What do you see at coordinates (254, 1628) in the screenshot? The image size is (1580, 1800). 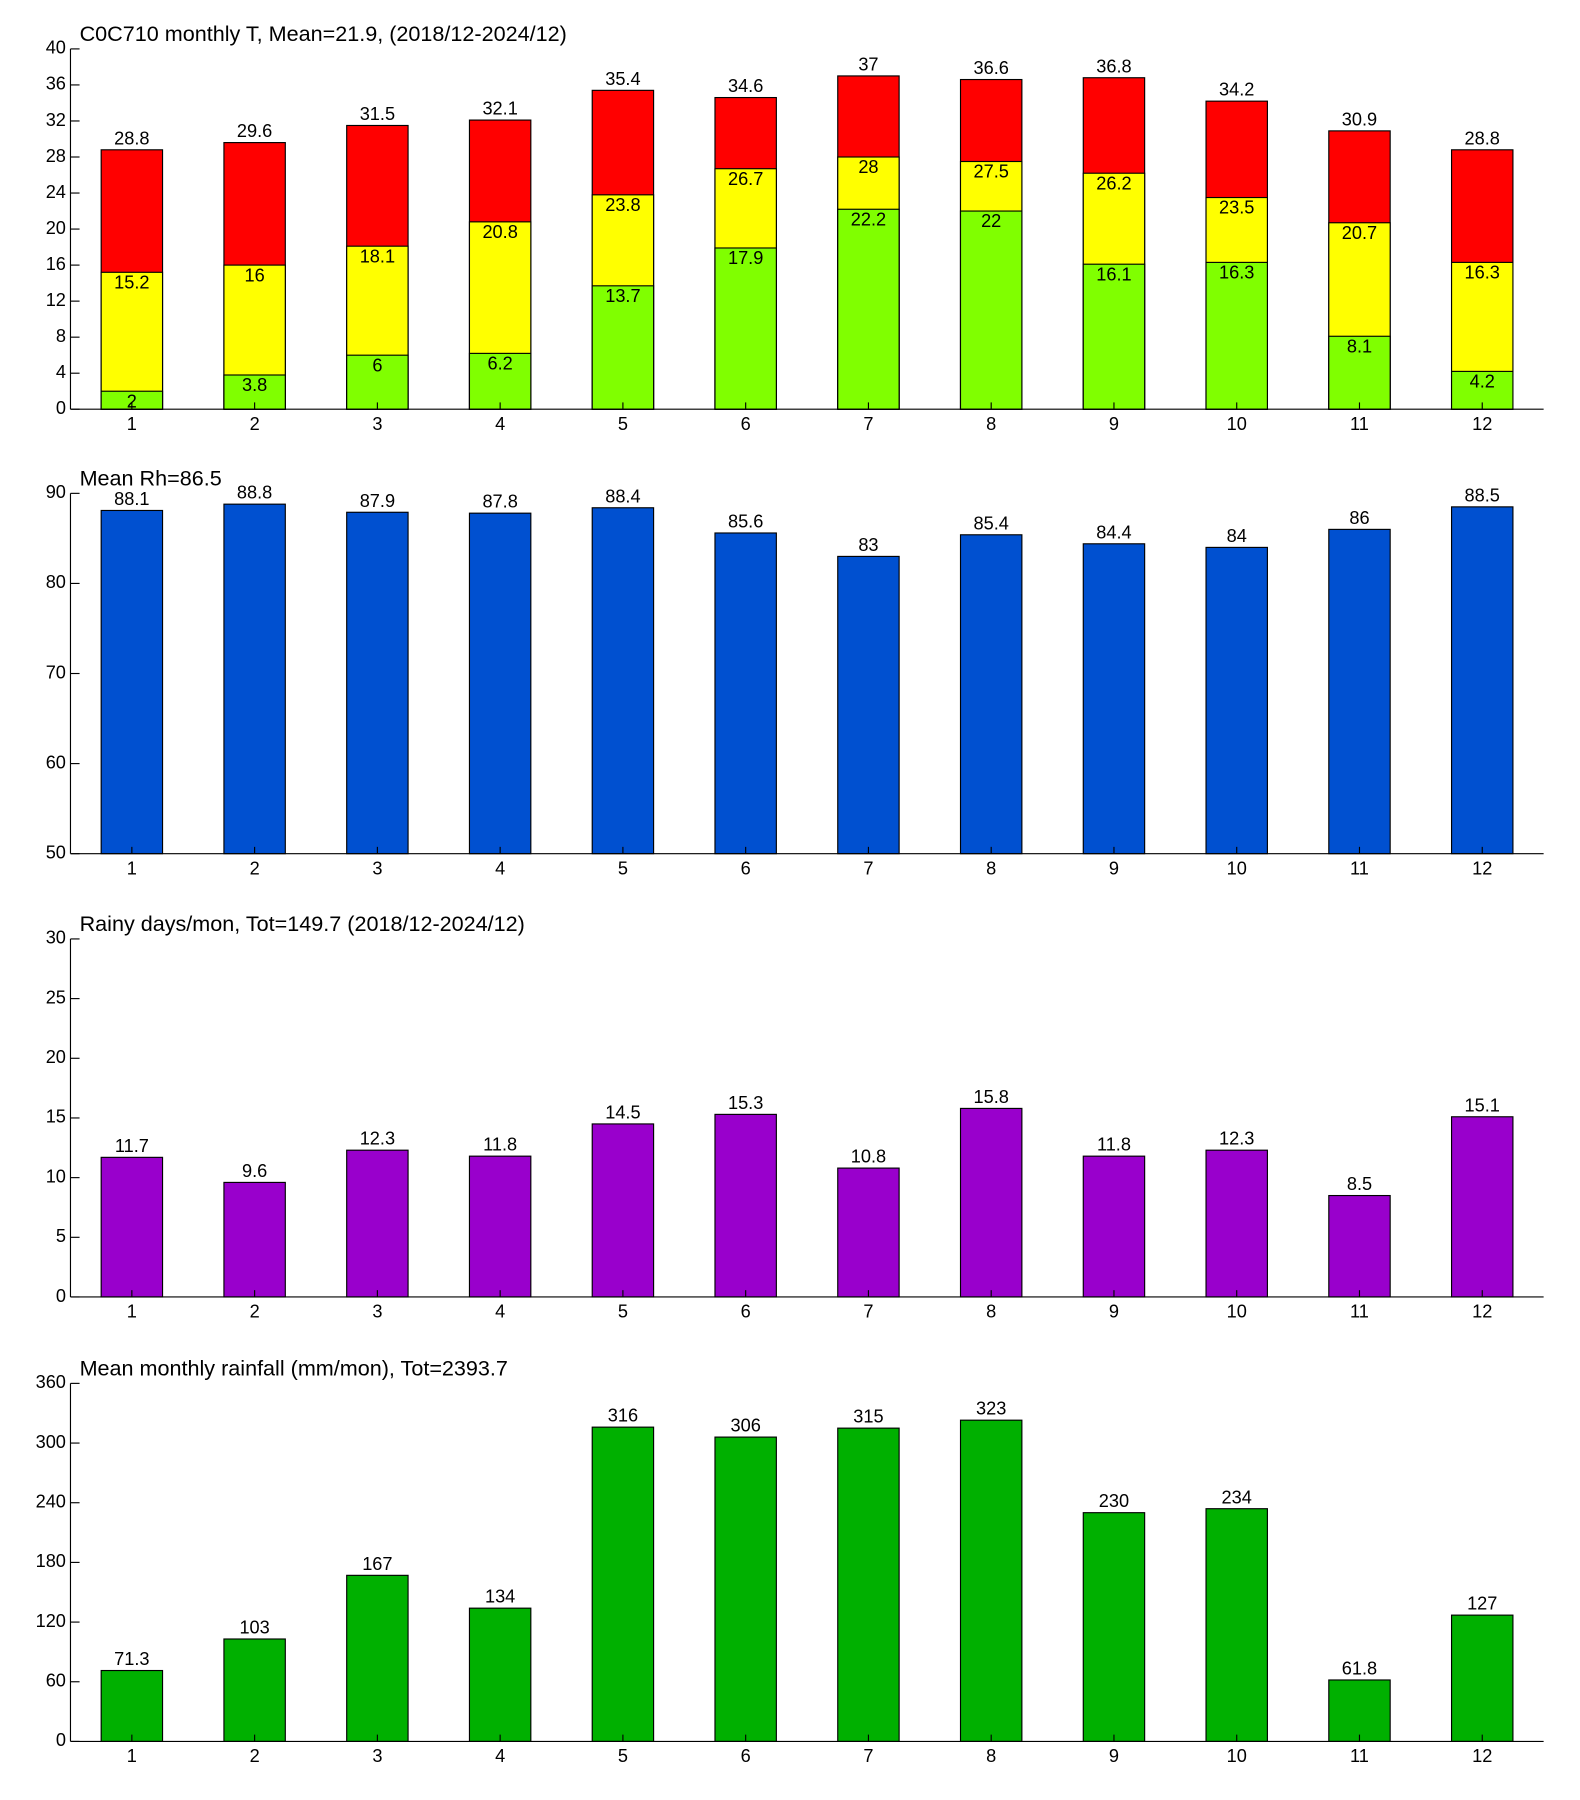 I see `data-label: 103` at bounding box center [254, 1628].